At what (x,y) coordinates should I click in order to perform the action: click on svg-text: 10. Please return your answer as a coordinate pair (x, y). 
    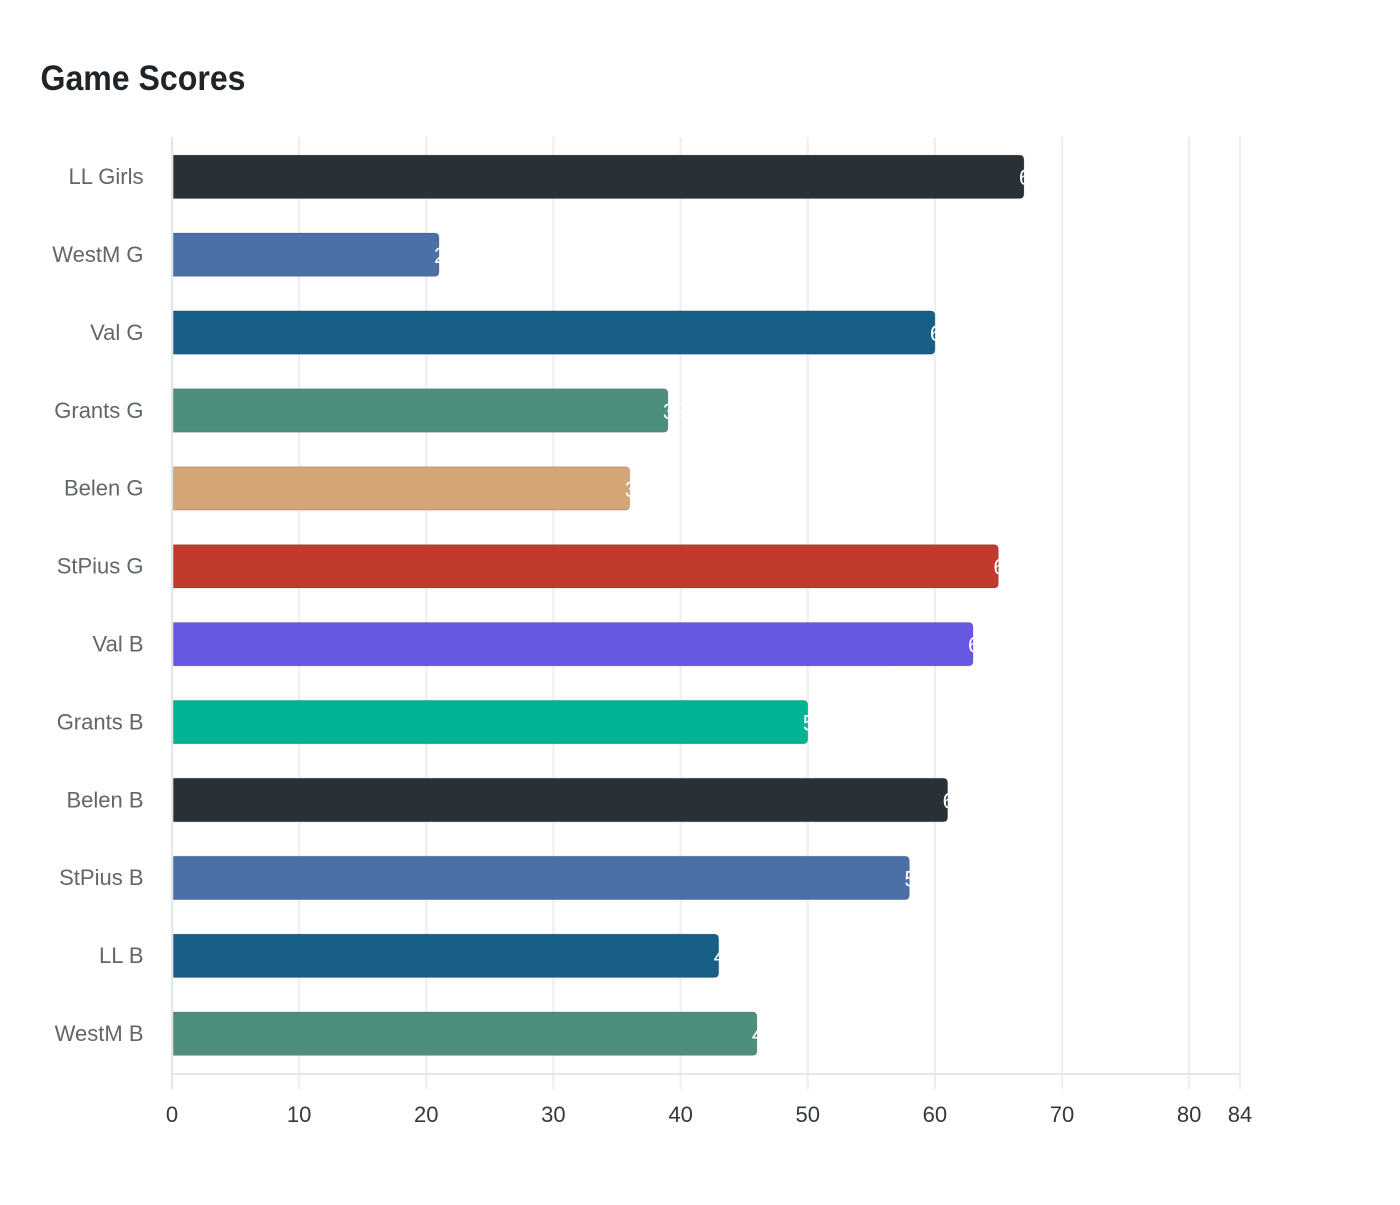
    Looking at the image, I should click on (299, 1114).